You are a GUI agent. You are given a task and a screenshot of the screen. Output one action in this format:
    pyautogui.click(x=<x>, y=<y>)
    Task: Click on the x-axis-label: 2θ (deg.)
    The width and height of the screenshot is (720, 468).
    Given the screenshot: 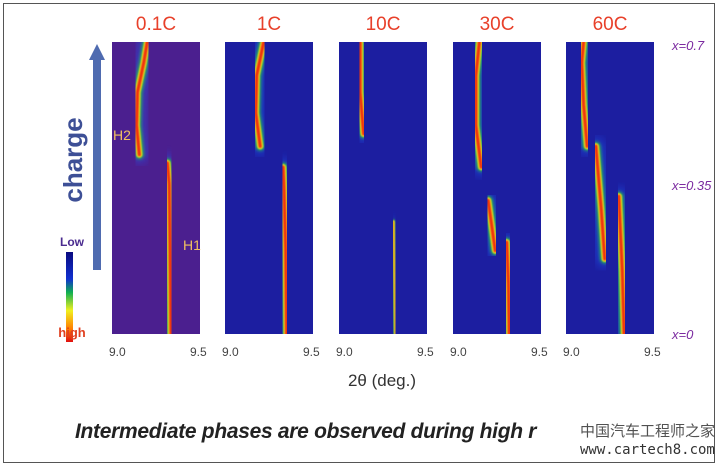 What is the action you would take?
    pyautogui.click(x=382, y=380)
    